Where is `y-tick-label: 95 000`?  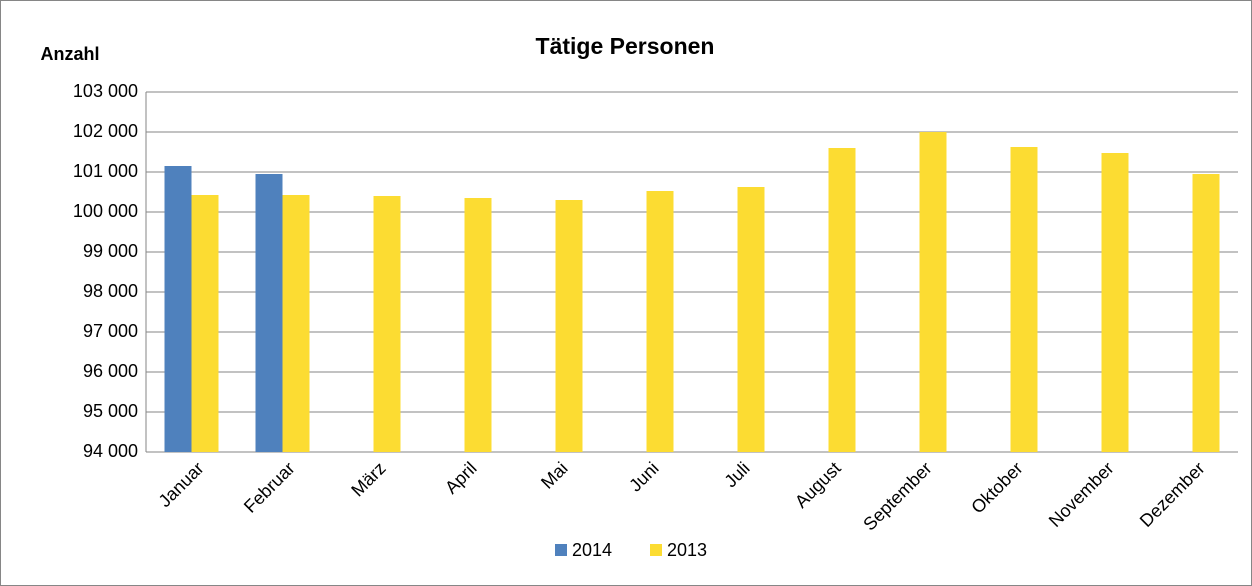
y-tick-label: 95 000 is located at coordinates (110, 411).